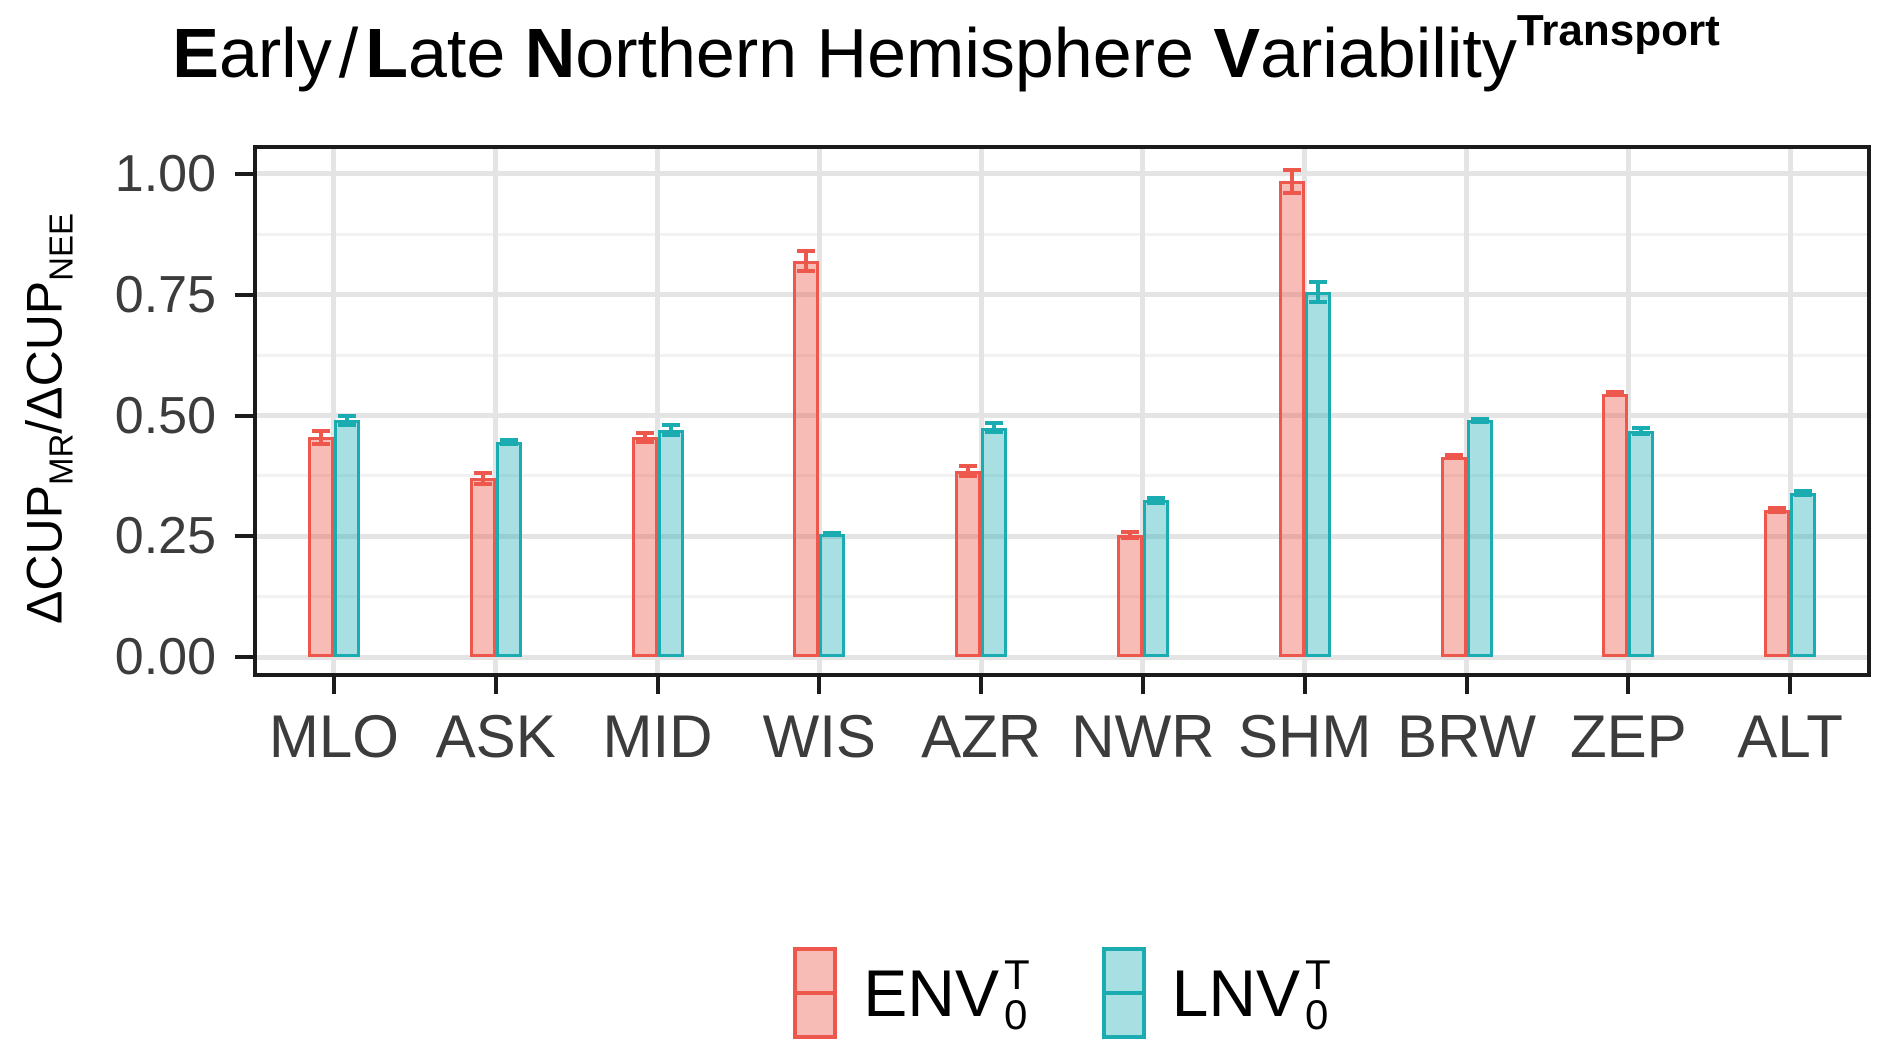 This screenshot has width=1892, height=1056. I want to click on legend-item-env: ENV T 0, so click(911, 993).